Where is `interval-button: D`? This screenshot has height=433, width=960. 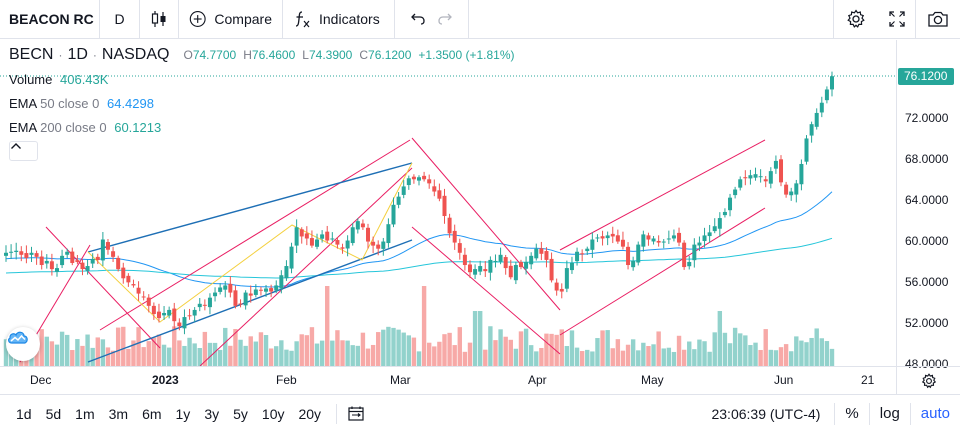
interval-button: D is located at coordinates (120, 19).